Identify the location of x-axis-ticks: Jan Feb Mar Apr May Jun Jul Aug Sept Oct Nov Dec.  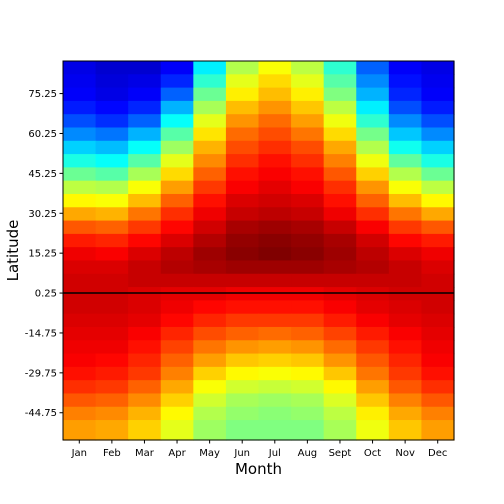
(259, 449).